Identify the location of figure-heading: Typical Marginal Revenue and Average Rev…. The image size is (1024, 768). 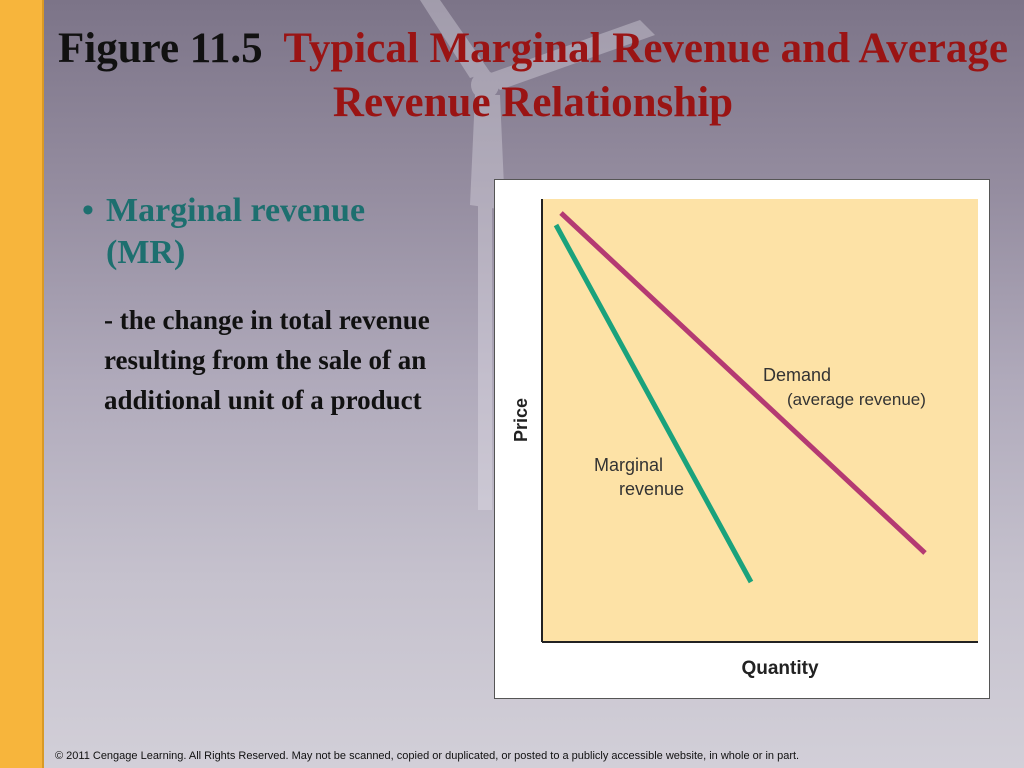
(645, 75).